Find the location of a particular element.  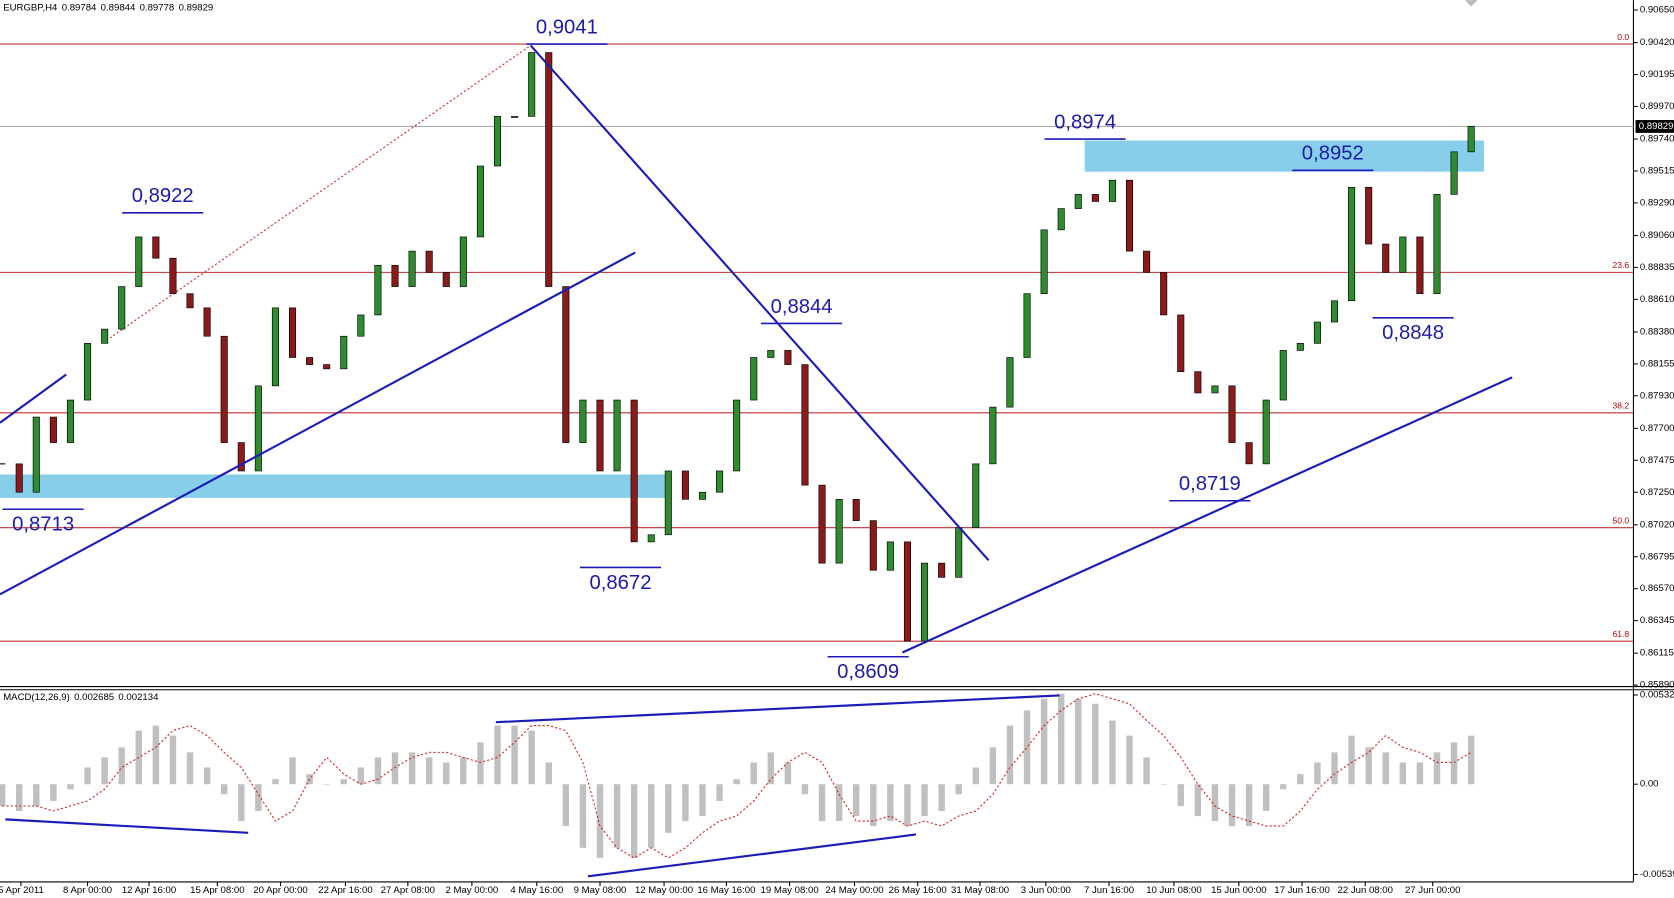

x-tick-label: 12 Apr 16:00 is located at coordinates (149, 890).